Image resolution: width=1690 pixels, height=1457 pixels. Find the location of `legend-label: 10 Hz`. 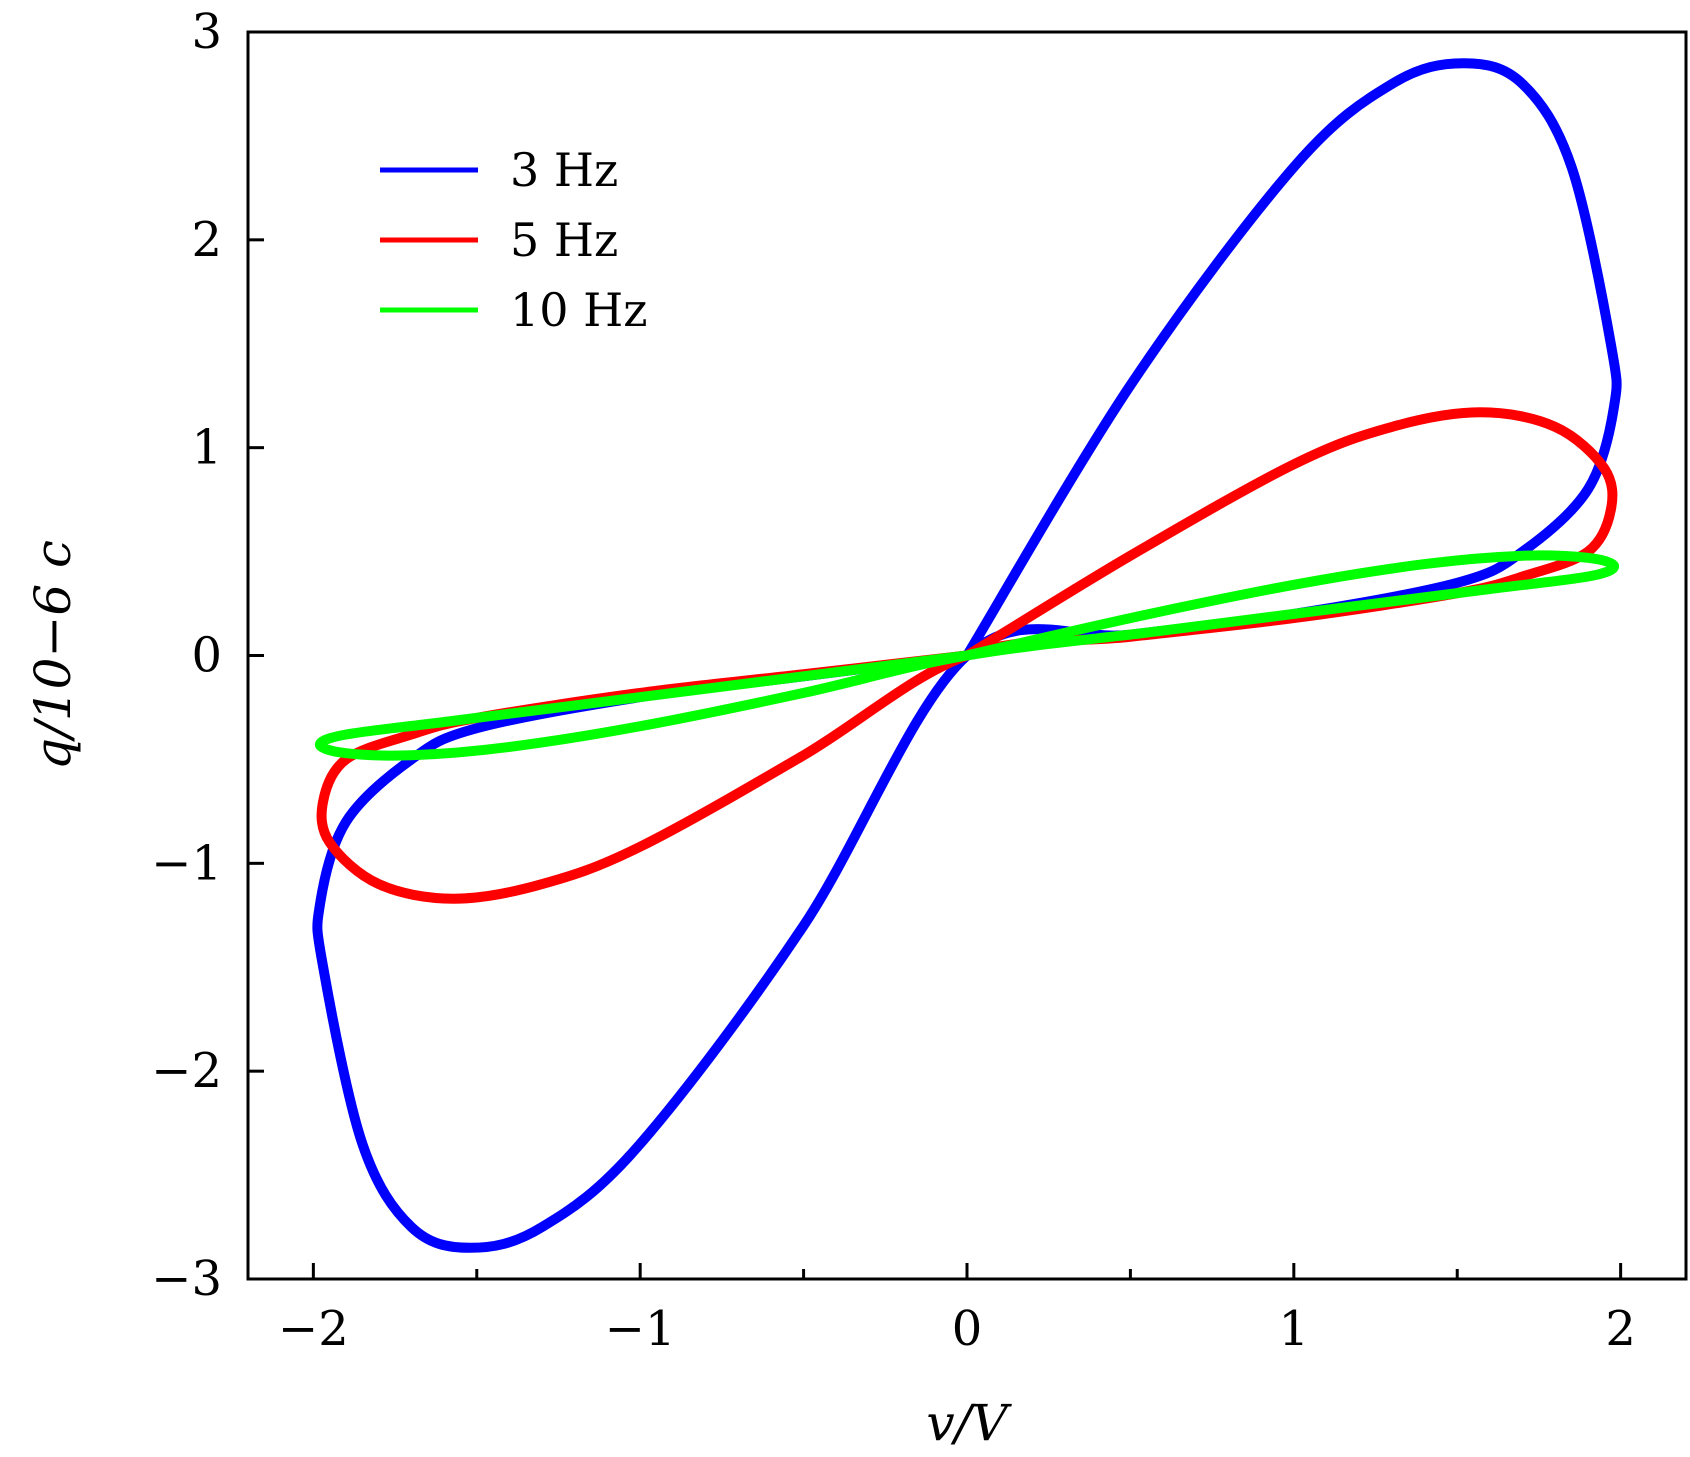

legend-label: 10 Hz is located at coordinates (579, 310).